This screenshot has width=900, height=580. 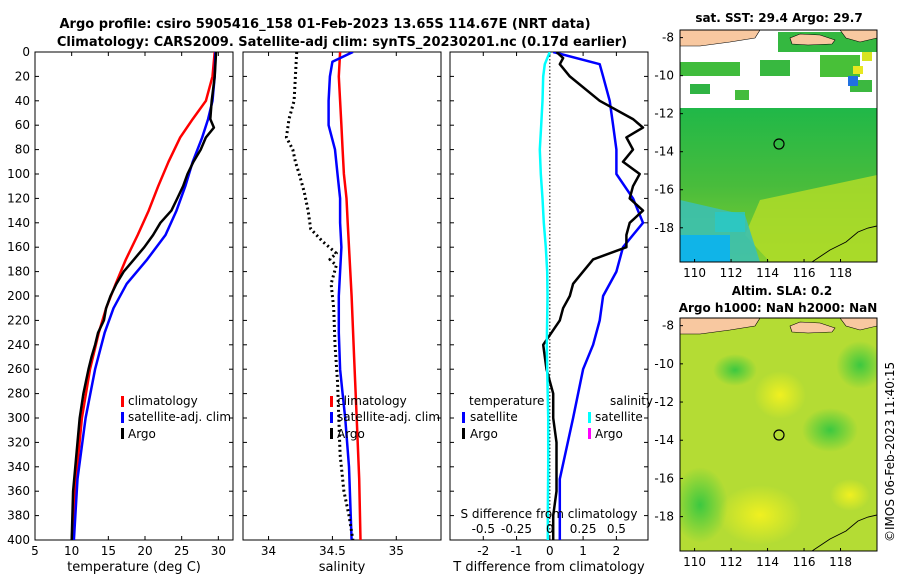 I want to click on sst-cool-patch, so click(x=705, y=248).